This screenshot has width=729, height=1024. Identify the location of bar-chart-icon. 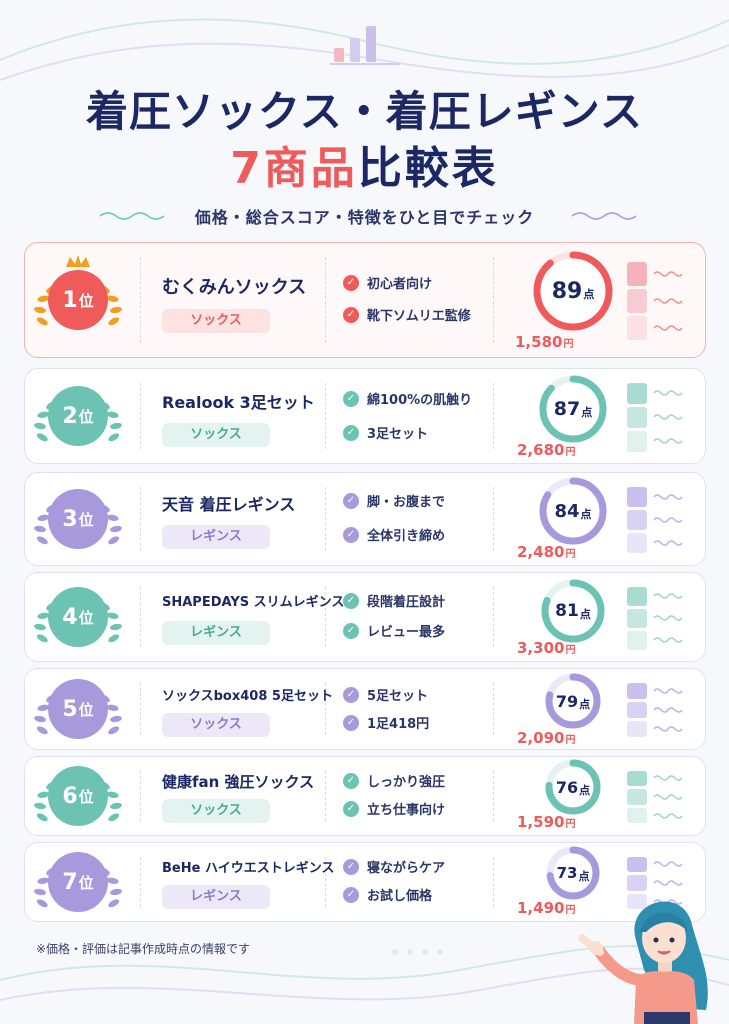
(365, 45).